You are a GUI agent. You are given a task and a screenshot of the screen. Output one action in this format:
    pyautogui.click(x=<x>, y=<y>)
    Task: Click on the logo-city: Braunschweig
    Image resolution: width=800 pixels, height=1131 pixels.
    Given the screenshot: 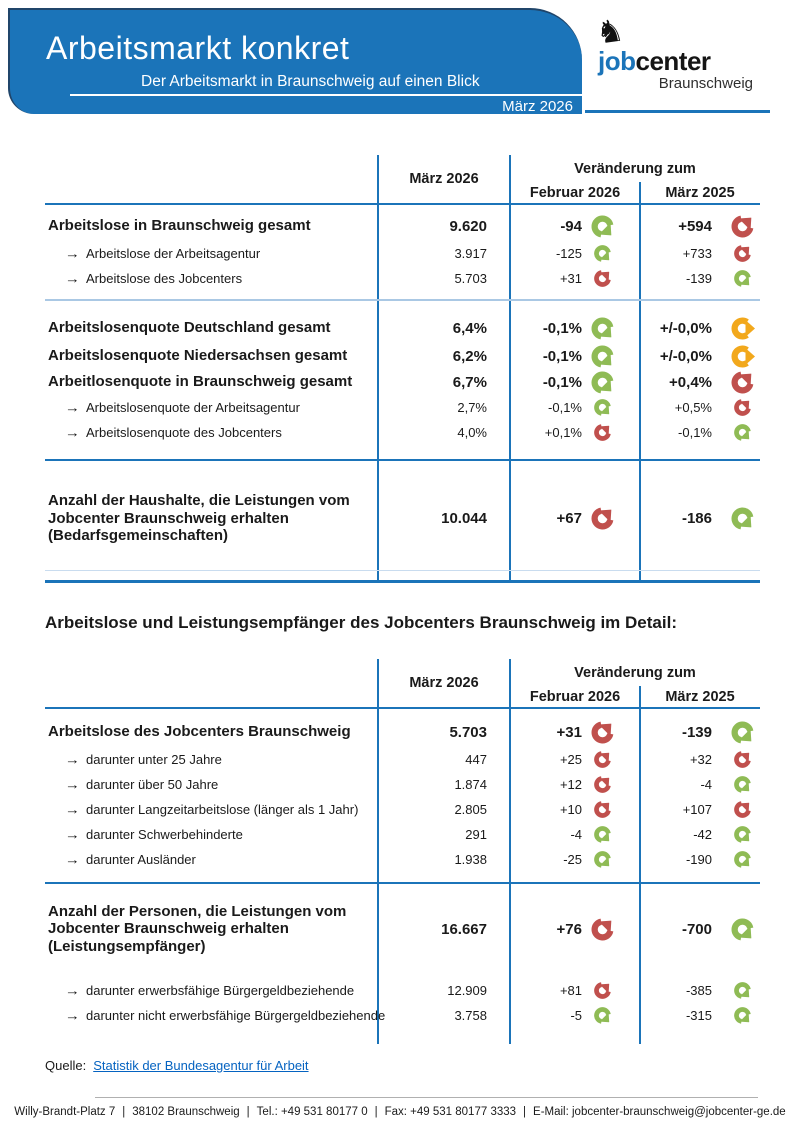 What is the action you would take?
    pyautogui.click(x=705, y=83)
    